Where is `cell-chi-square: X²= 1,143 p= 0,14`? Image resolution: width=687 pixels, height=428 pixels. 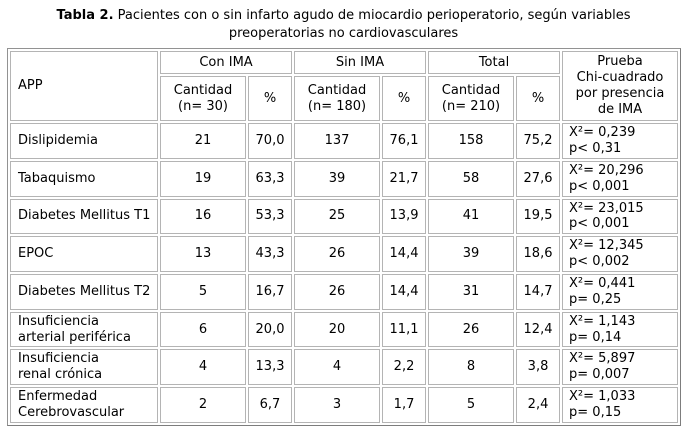 cell-chi-square: X²= 1,143 p= 0,14 is located at coordinates (620, 329).